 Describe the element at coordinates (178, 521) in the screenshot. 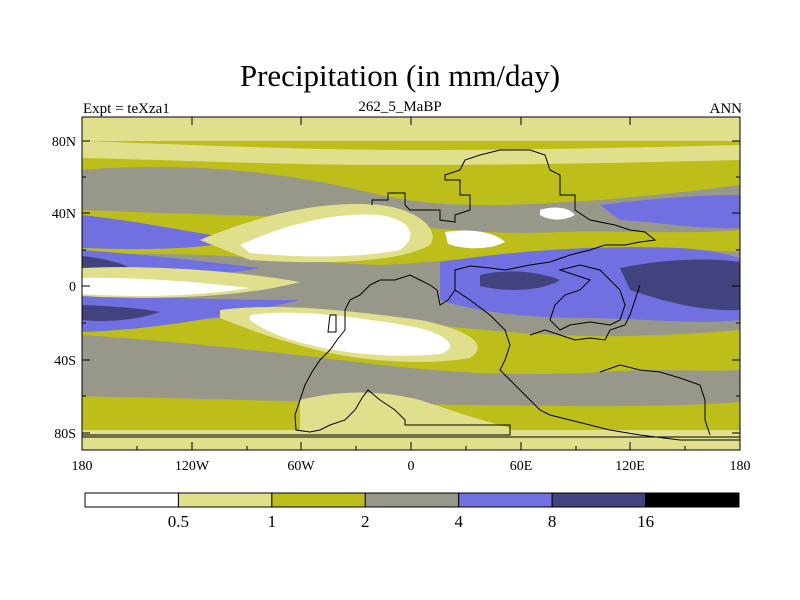

I see `colorbar-label: 0.5` at that location.